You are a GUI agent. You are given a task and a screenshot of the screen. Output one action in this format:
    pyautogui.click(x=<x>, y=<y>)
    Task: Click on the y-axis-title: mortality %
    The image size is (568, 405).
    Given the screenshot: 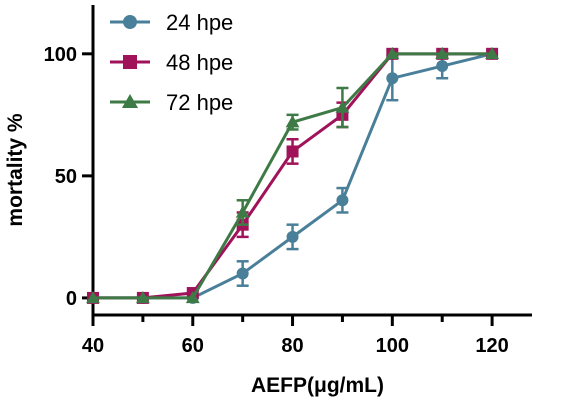 What is the action you would take?
    pyautogui.click(x=15, y=170)
    